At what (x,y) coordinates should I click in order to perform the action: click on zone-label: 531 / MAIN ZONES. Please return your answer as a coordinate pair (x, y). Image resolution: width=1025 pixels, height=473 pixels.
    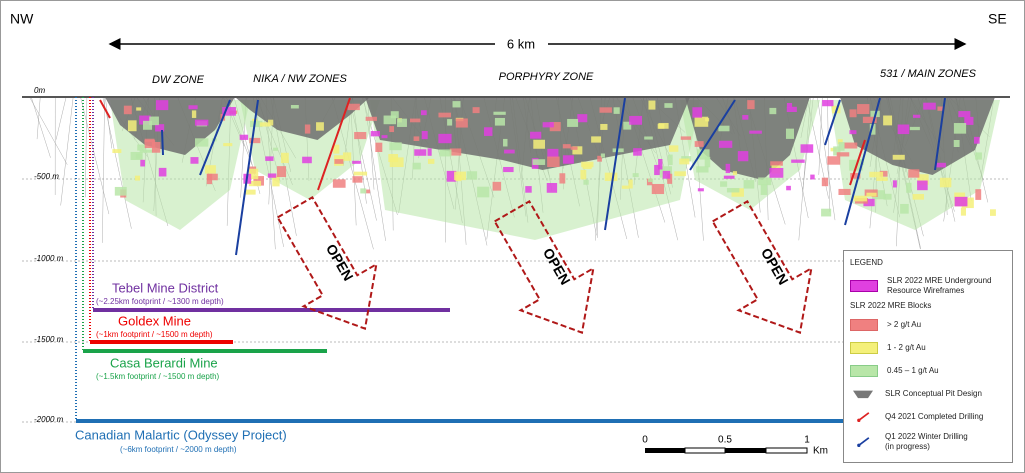
    Looking at the image, I should click on (928, 74).